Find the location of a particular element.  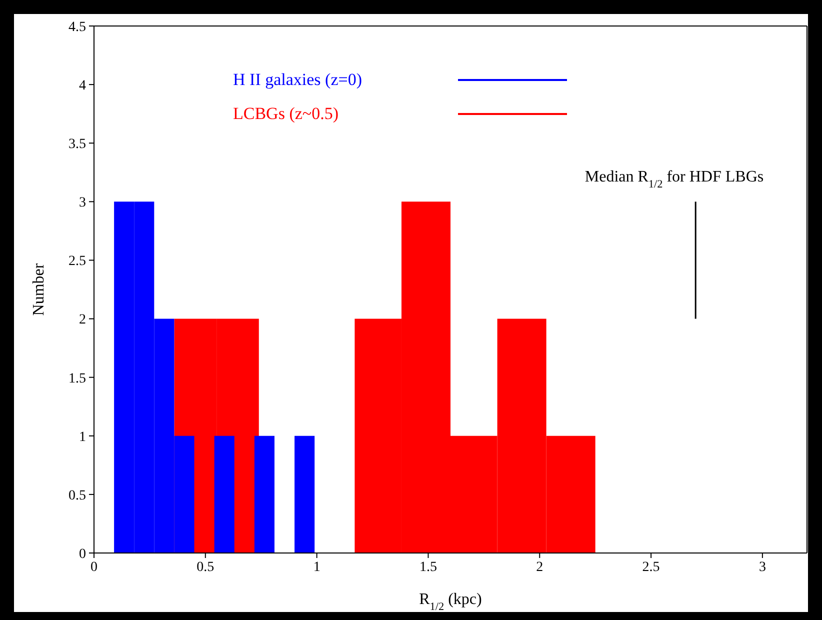

y-tick-label: 4.5 is located at coordinates (77, 27).